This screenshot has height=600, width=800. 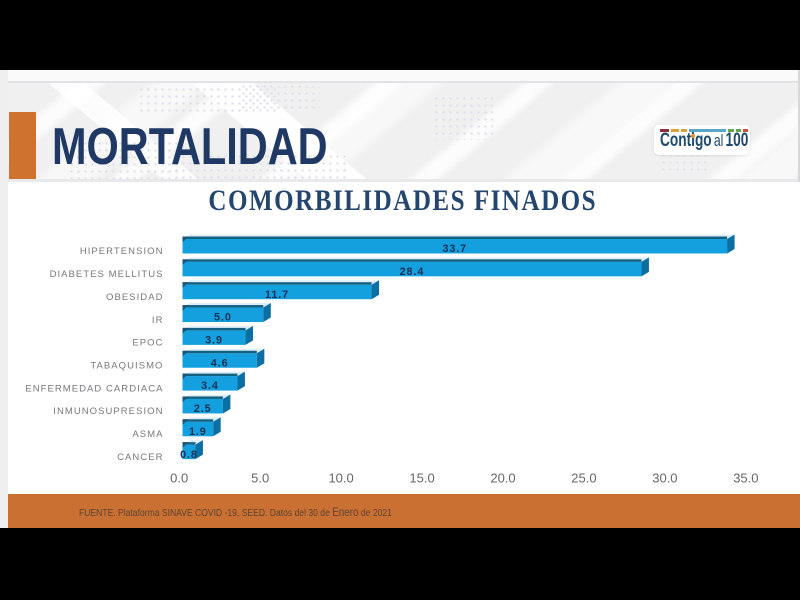 What do you see at coordinates (107, 274) in the screenshot?
I see `svg-text: DIABETES MELLITUS` at bounding box center [107, 274].